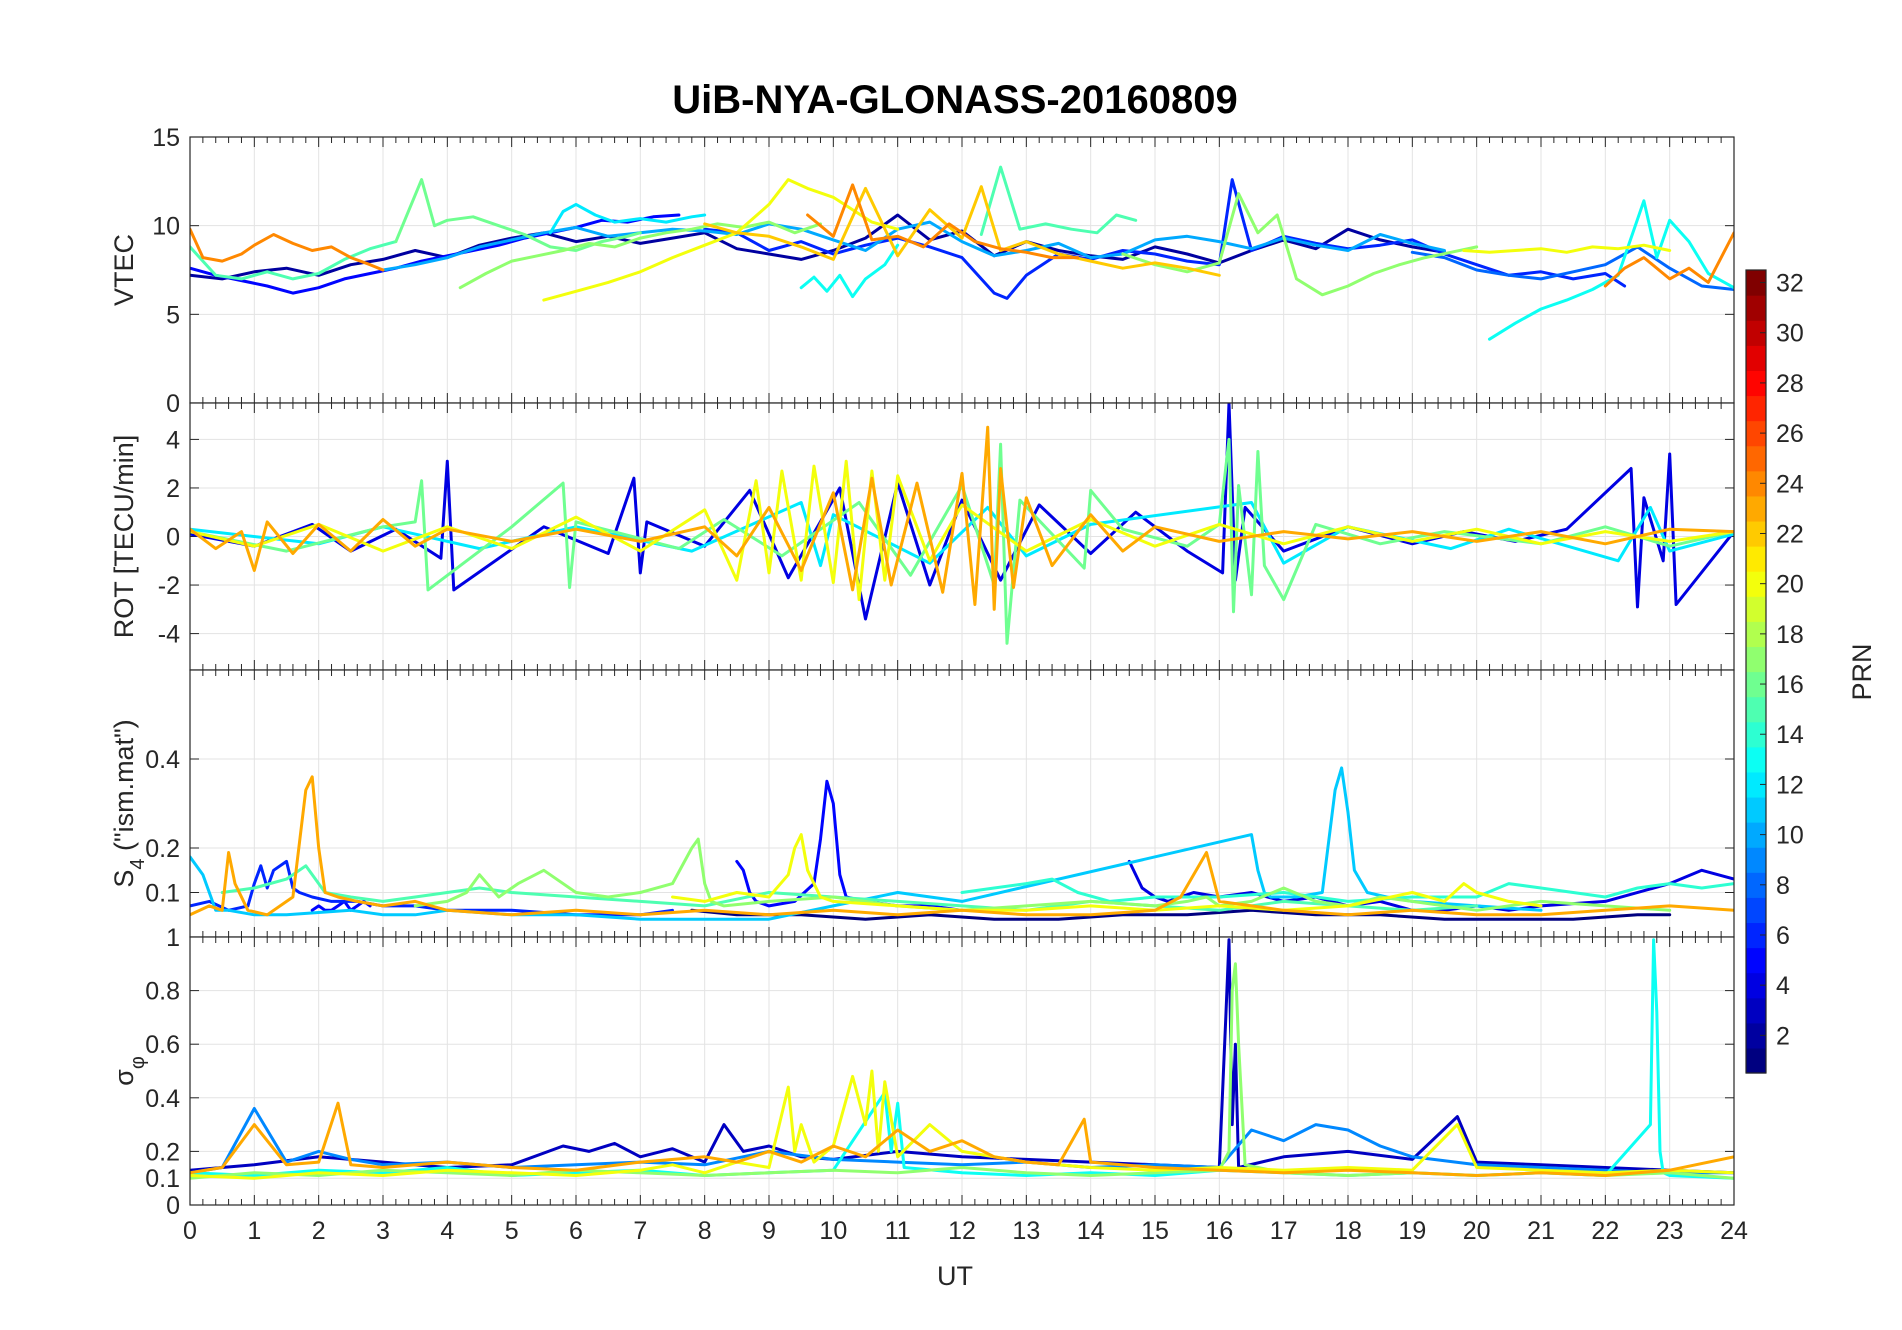  What do you see at coordinates (1862, 671) in the screenshot?
I see `colorbar-label: PRN` at bounding box center [1862, 671].